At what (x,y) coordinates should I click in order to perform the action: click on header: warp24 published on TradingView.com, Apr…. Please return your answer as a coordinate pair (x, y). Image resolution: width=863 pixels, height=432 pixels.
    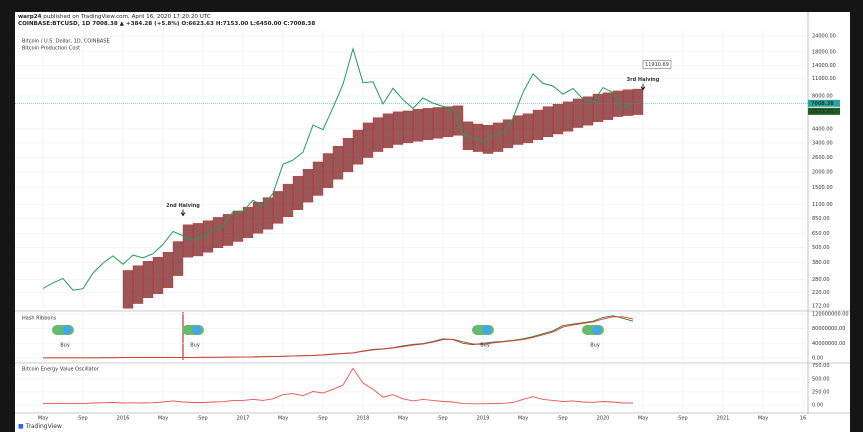
    Looking at the image, I should click on (166, 21).